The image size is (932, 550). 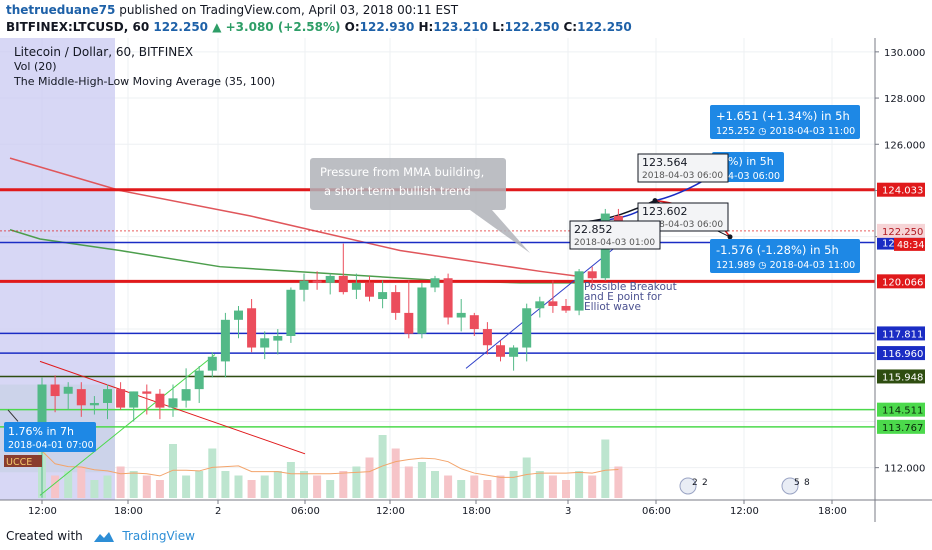 What do you see at coordinates (51, 445) in the screenshot?
I see `left-proj-line2: 2018-04-01 07:00` at bounding box center [51, 445].